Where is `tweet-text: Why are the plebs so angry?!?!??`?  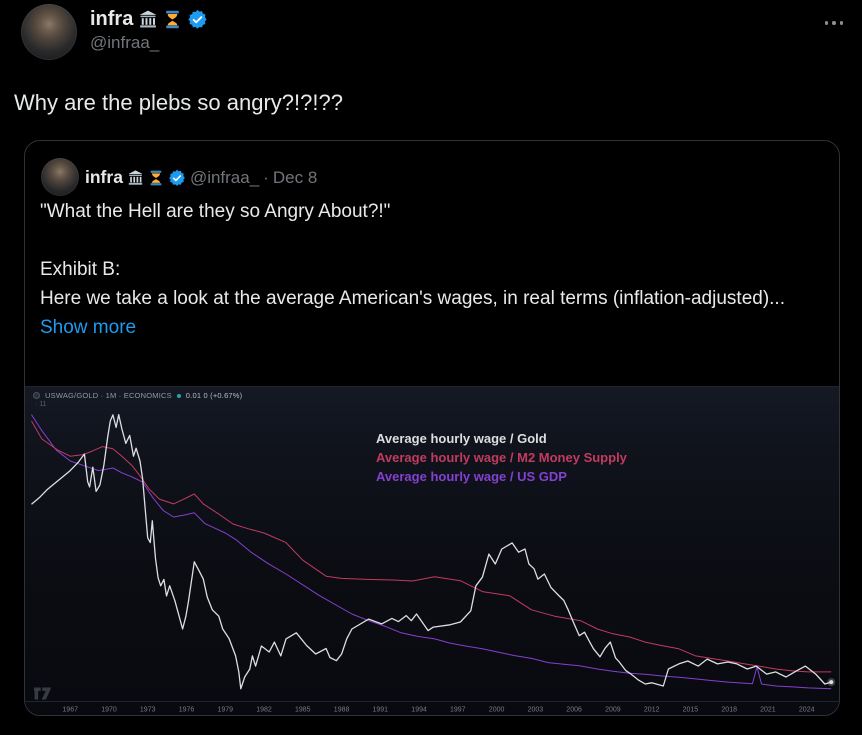 tweet-text: Why are the plebs so angry?!?!?? is located at coordinates (178, 102).